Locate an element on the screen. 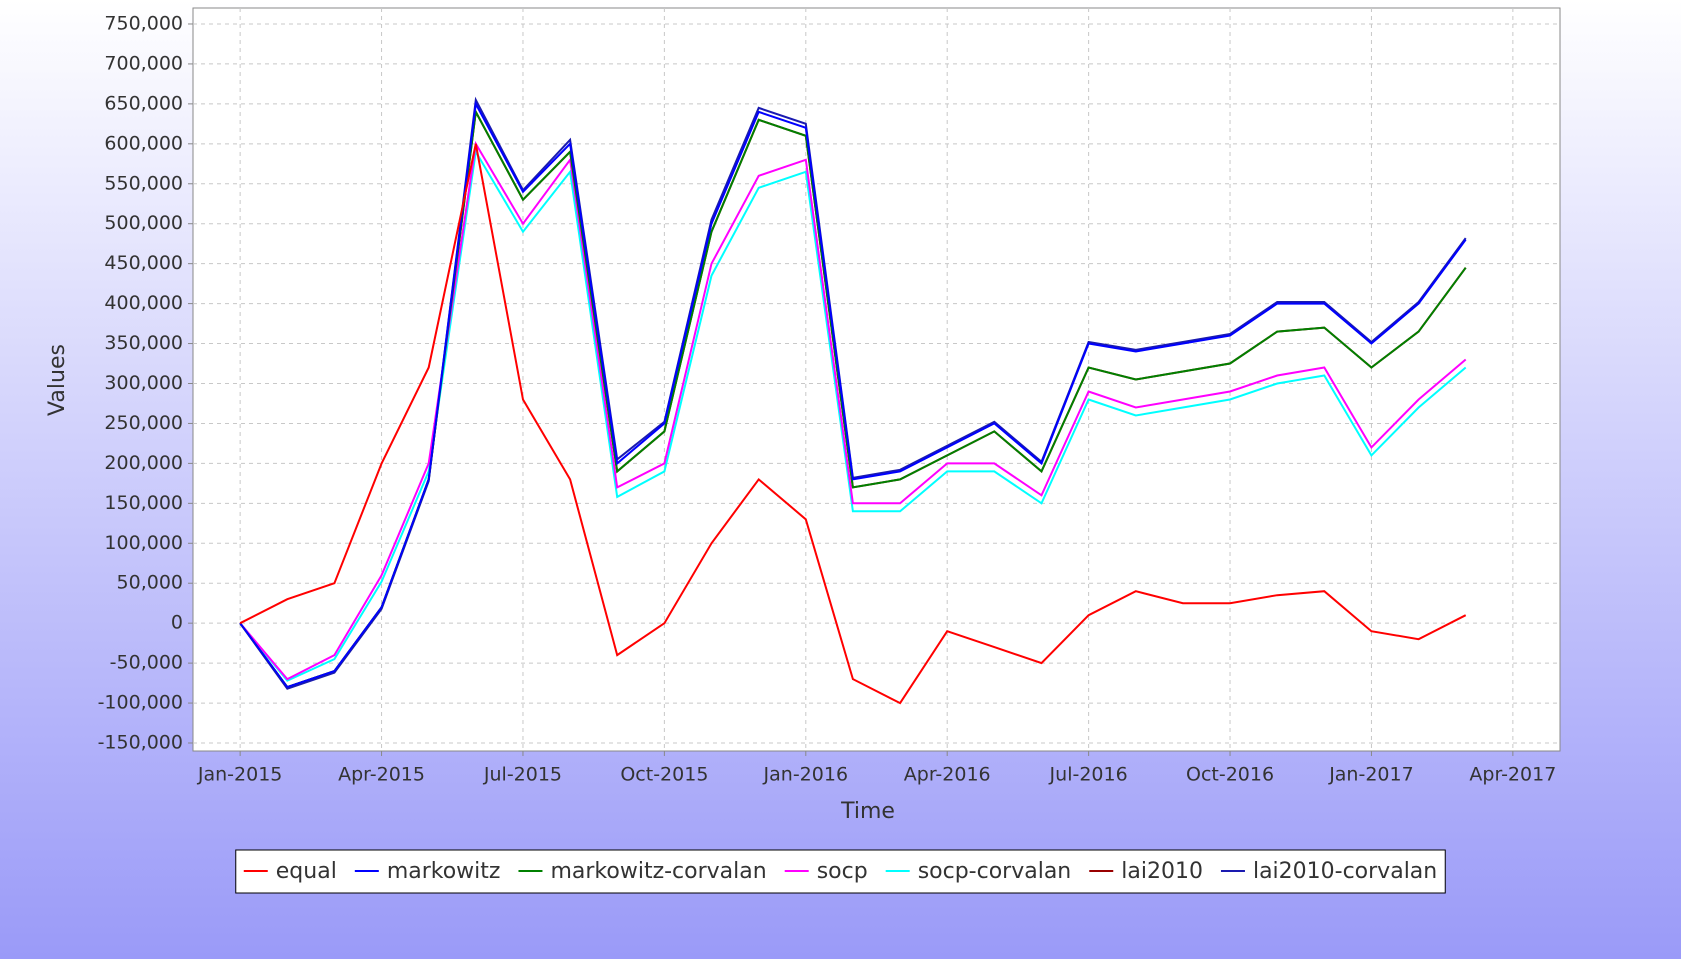 The height and width of the screenshot is (963, 1681). y-tick-label: 300,000 is located at coordinates (143, 383).